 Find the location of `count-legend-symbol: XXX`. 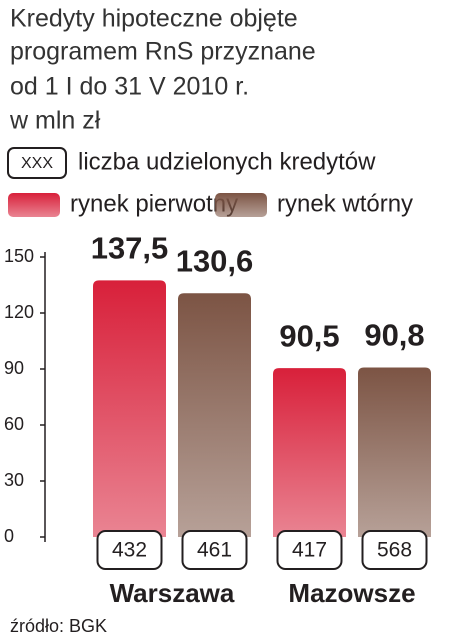

count-legend-symbol: XXX is located at coordinates (37, 163).